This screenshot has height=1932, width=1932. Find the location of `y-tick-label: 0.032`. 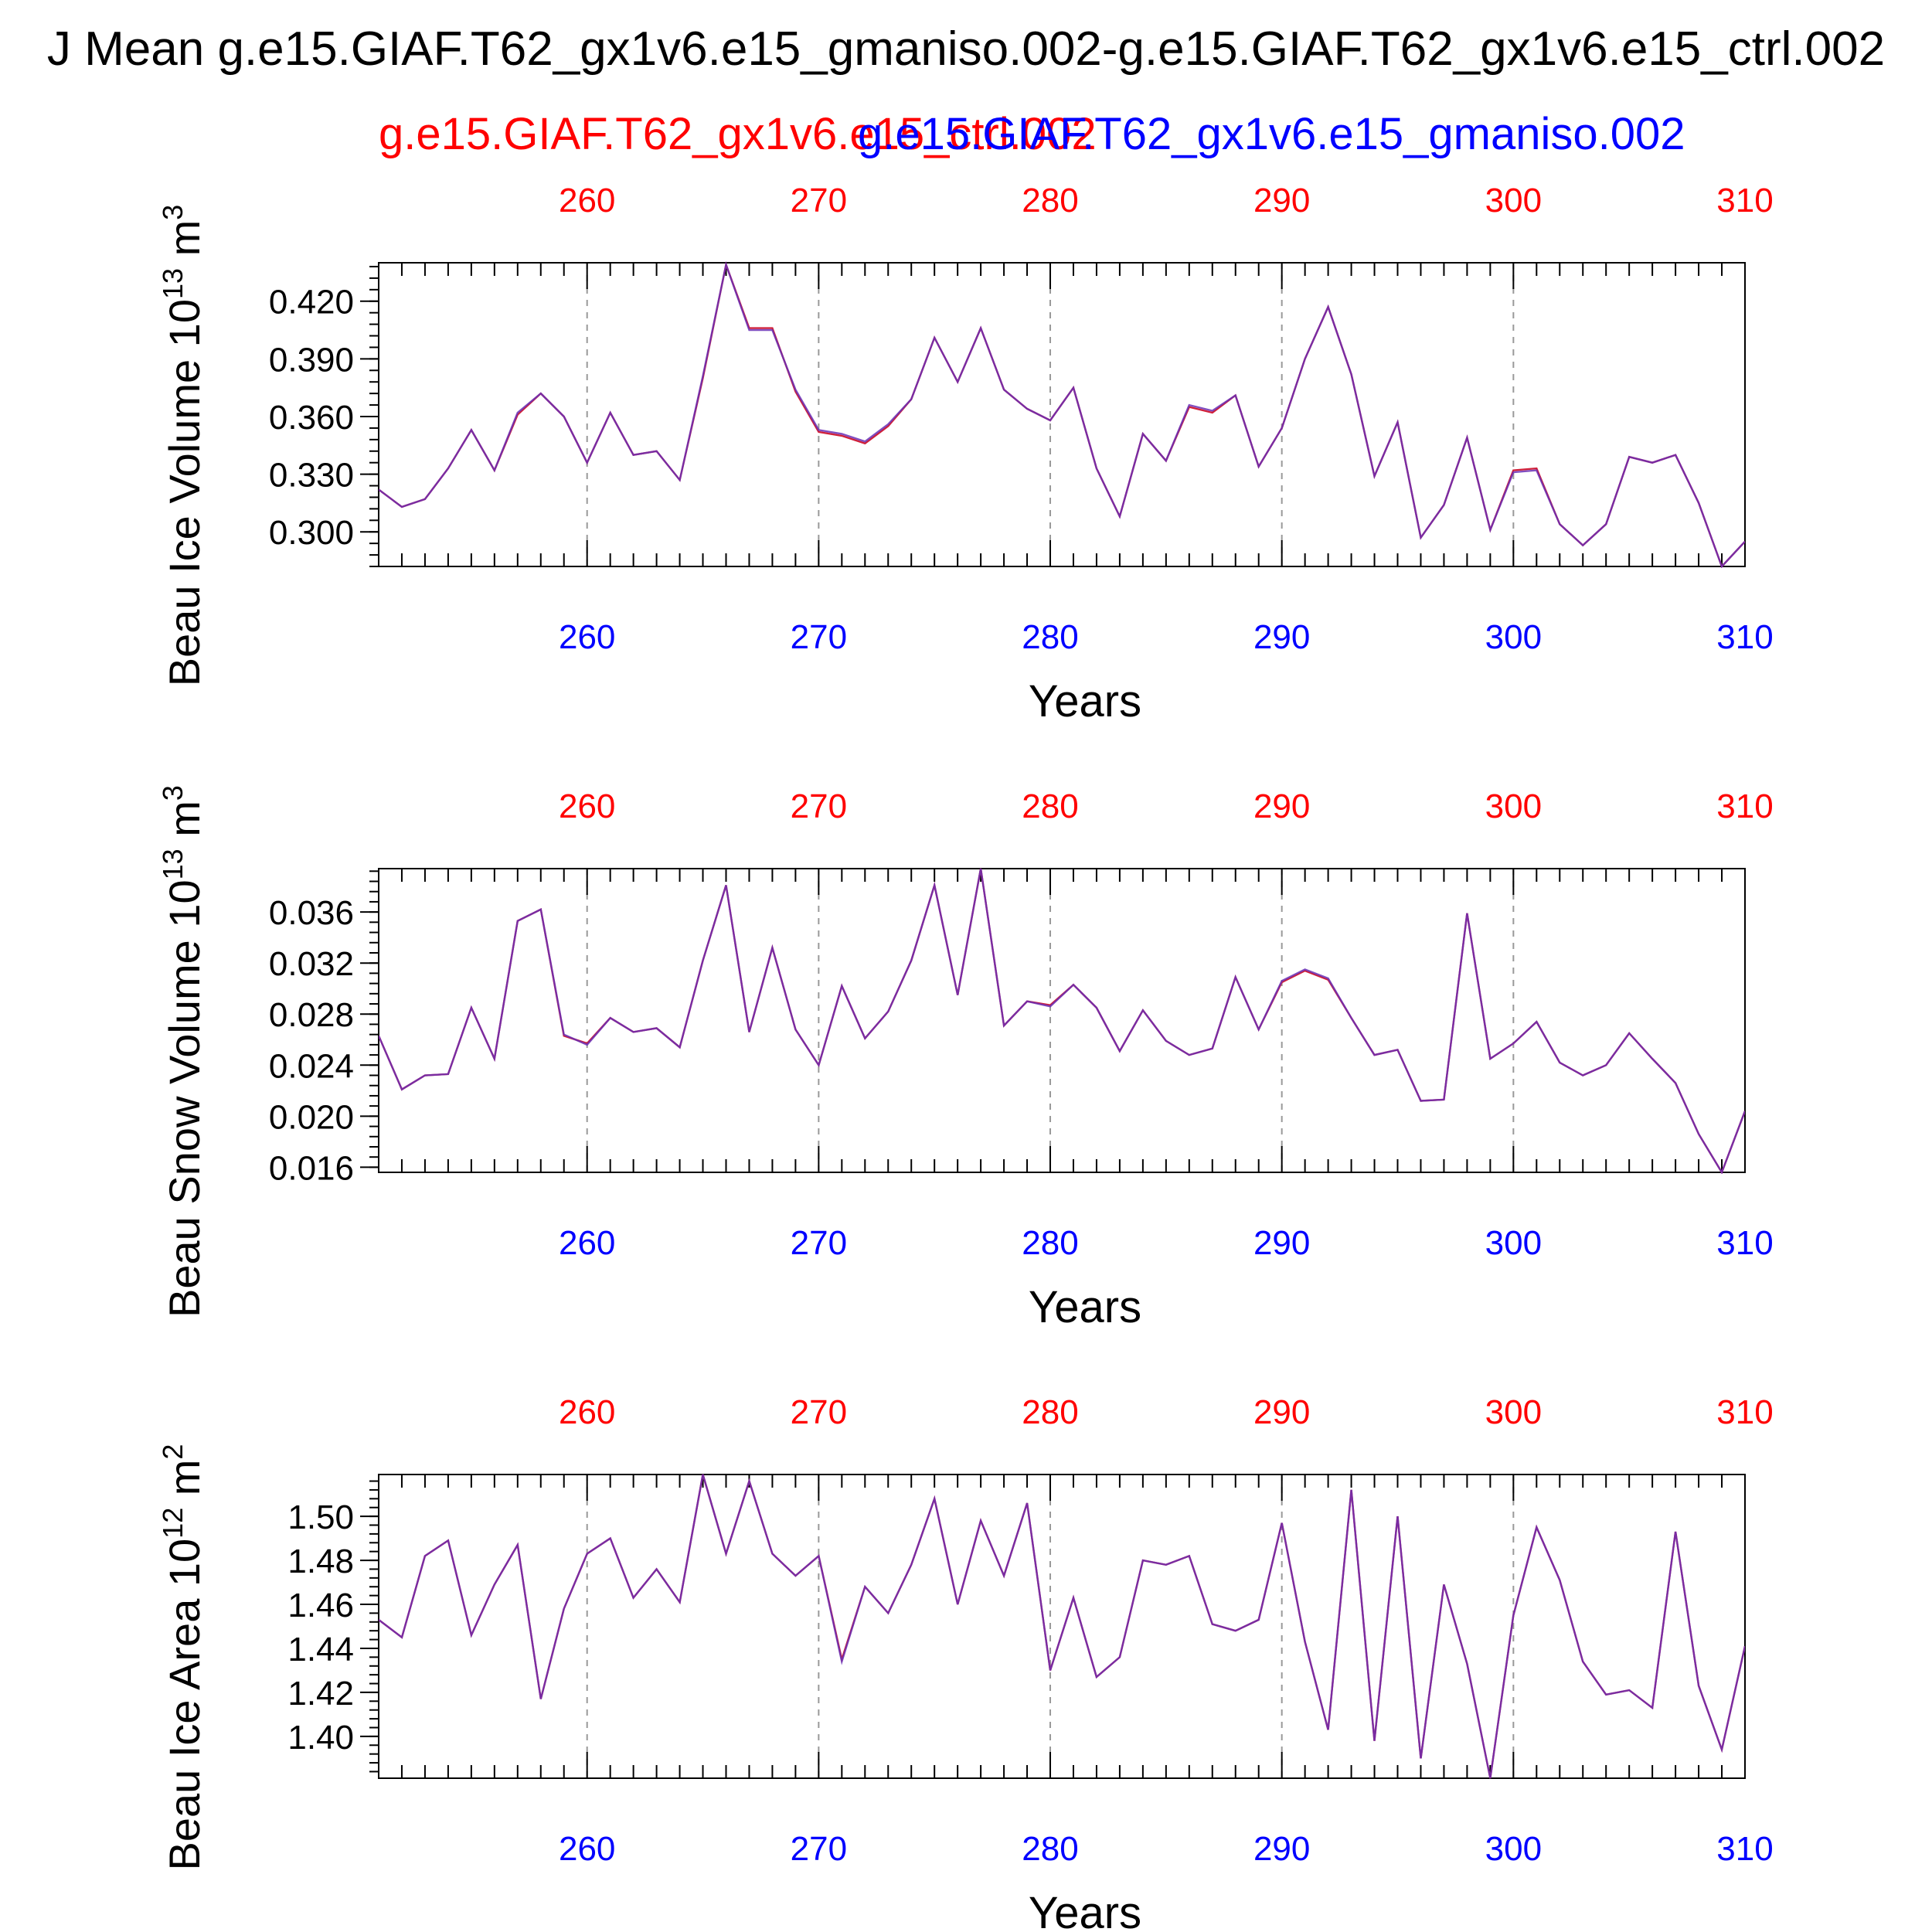

y-tick-label: 0.032 is located at coordinates (312, 964).